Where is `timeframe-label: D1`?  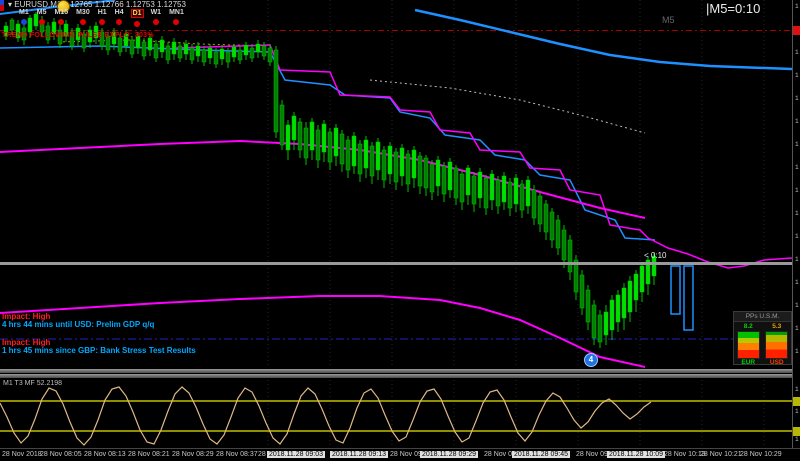
timeframe-label: D1 is located at coordinates (137, 13).